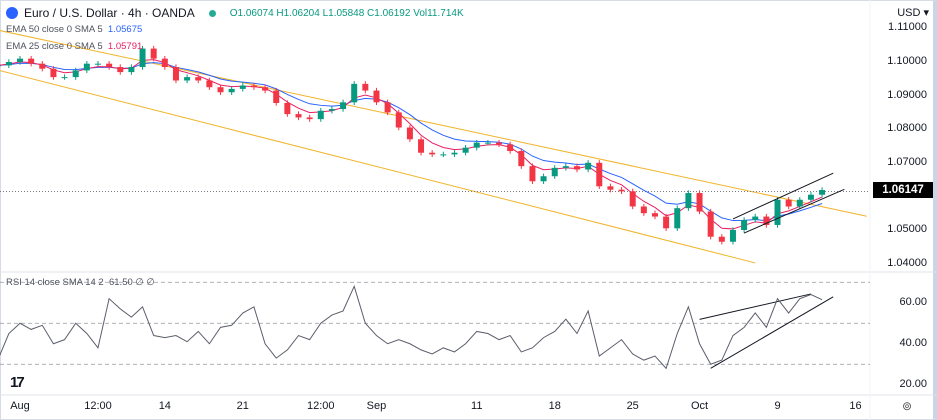 The height and width of the screenshot is (420, 937). I want to click on time-tick: Sep, so click(376, 406).